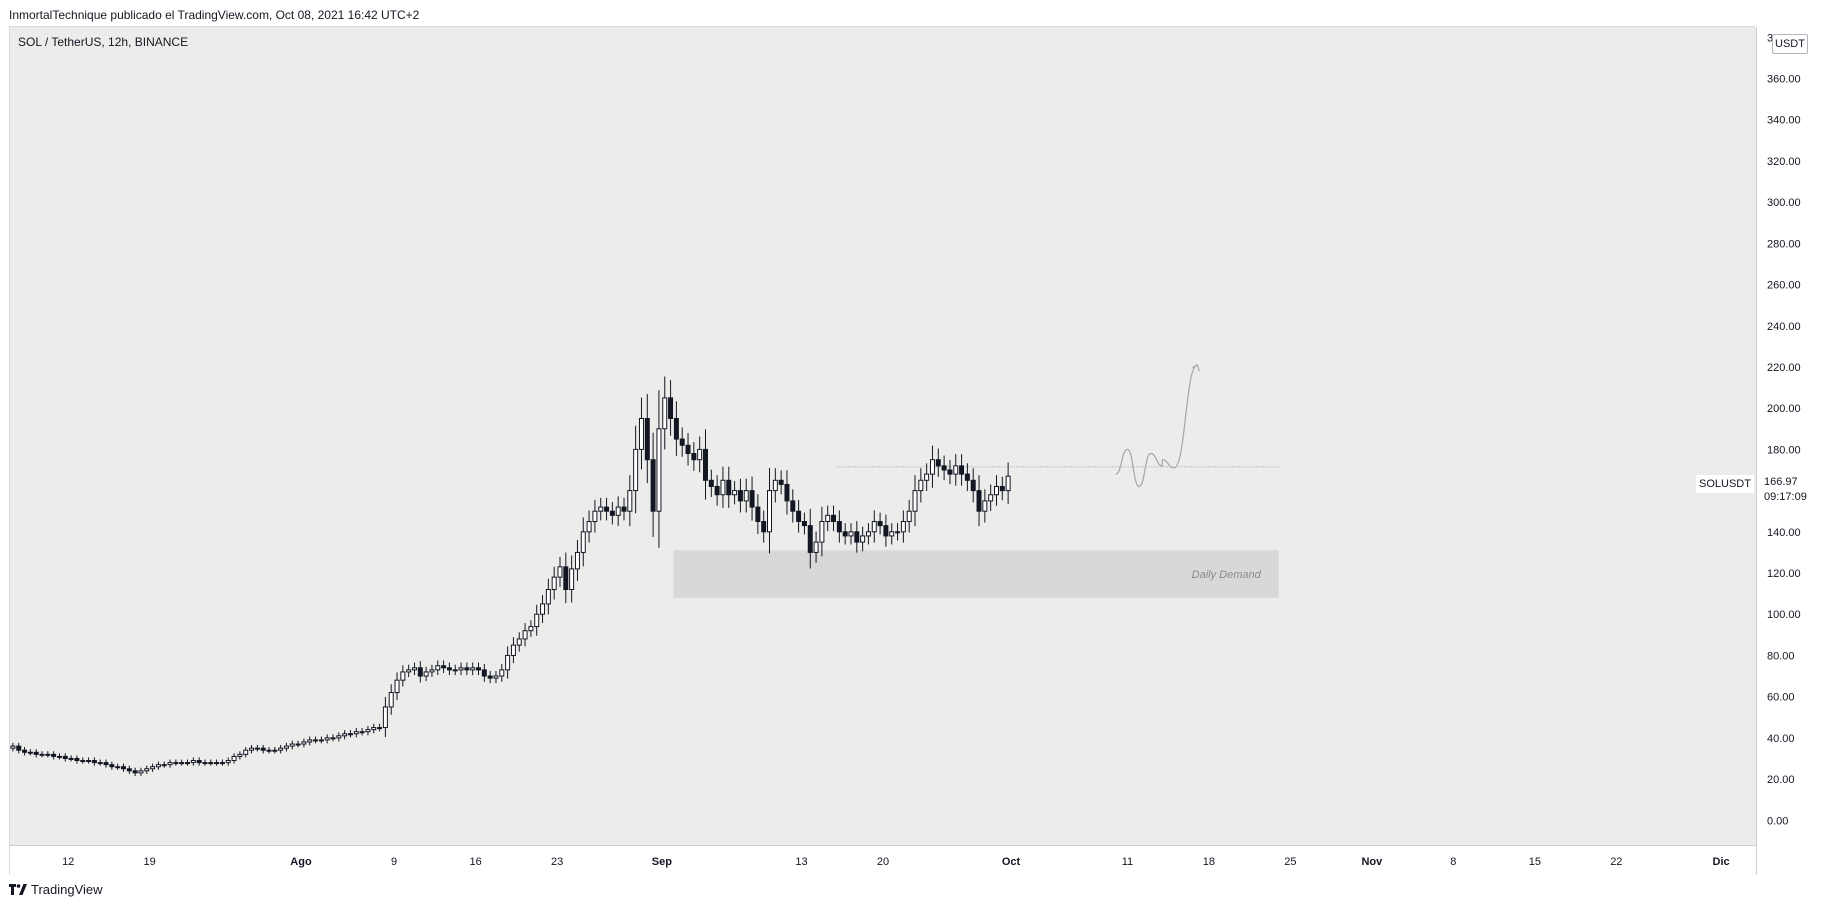  Describe the element at coordinates (1784, 121) in the screenshot. I see `y-tick-label: 340.00` at that location.